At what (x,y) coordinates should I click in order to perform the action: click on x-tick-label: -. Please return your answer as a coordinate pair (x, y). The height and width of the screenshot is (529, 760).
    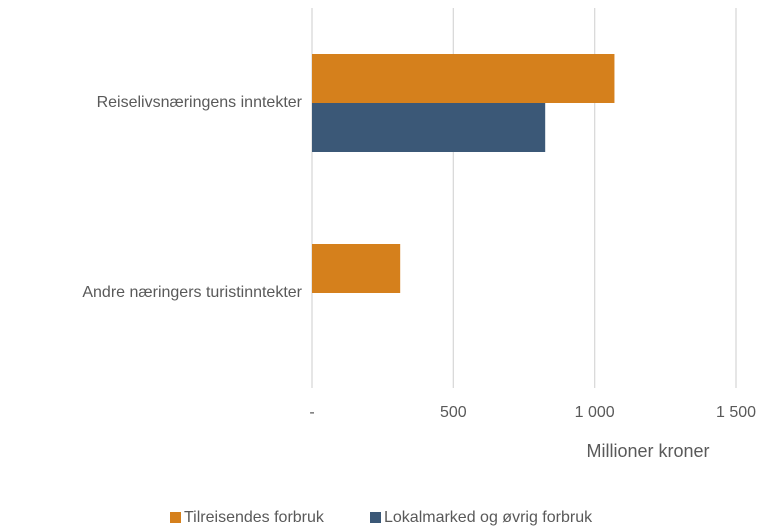
    Looking at the image, I should click on (311, 412).